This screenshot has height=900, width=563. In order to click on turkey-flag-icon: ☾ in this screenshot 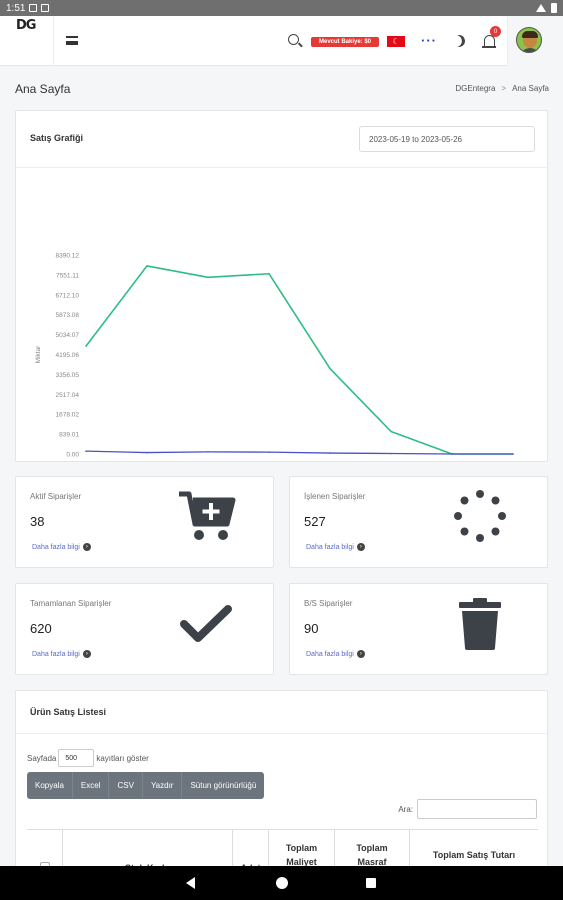, I will do `click(396, 41)`.